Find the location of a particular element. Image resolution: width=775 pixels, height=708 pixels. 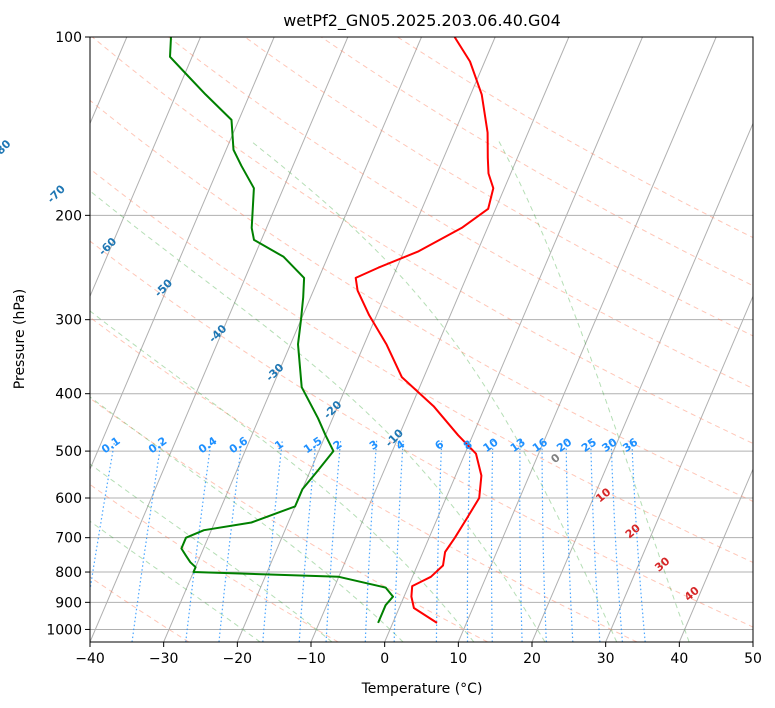

y-axis-title: Pressure (hPa) is located at coordinates (20, 339).